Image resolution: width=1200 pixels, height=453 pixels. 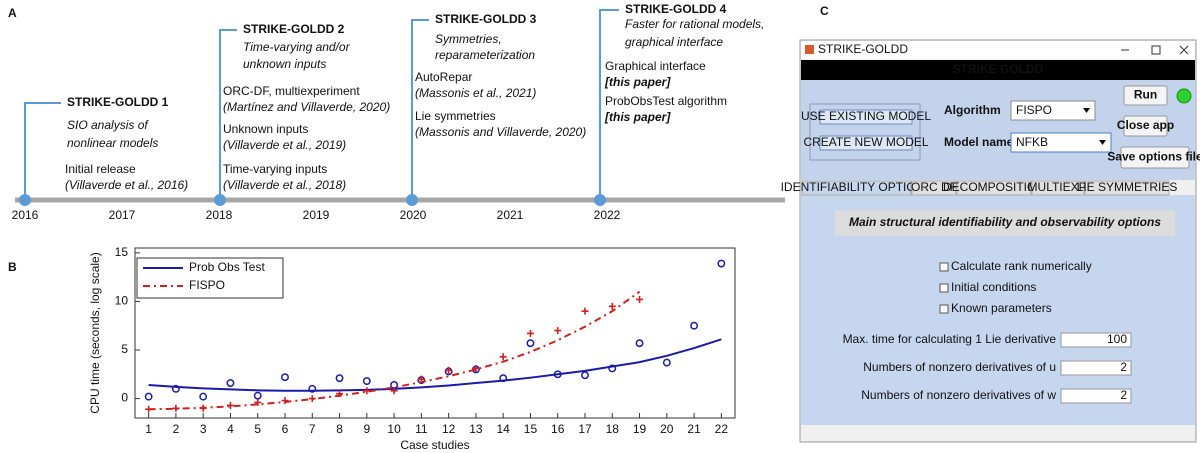 What do you see at coordinates (1086, 110) in the screenshot?
I see `dropdown-arrow` at bounding box center [1086, 110].